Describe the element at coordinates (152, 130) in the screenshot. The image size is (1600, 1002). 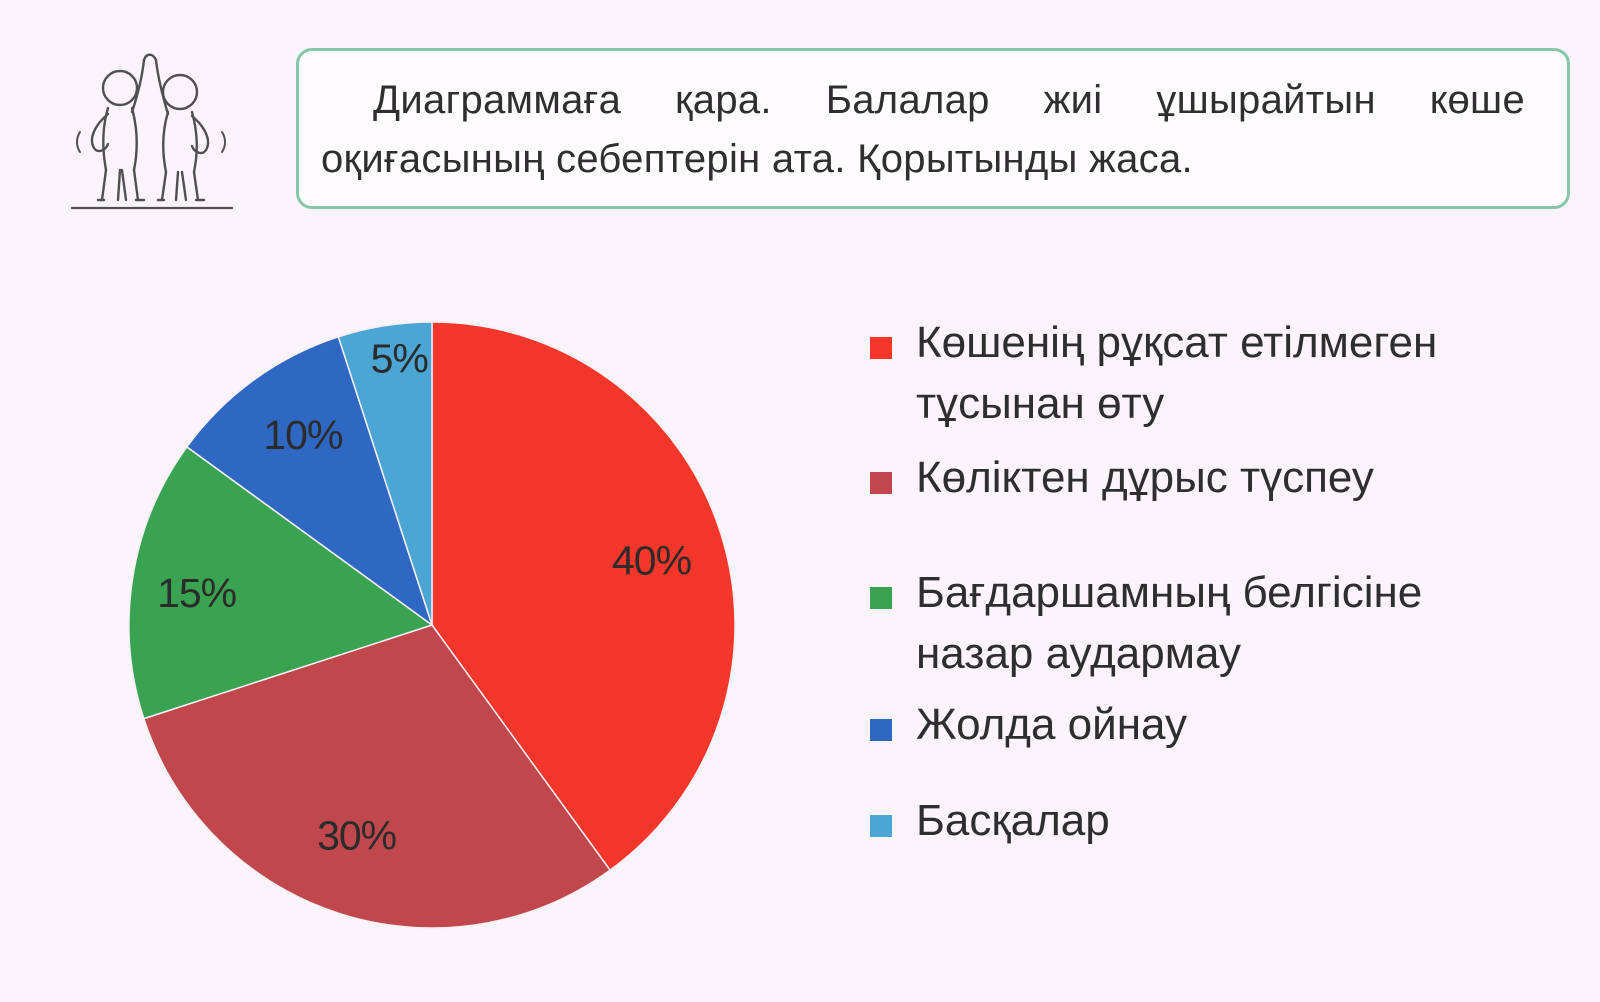
I see `two-children-high-five-icon` at that location.